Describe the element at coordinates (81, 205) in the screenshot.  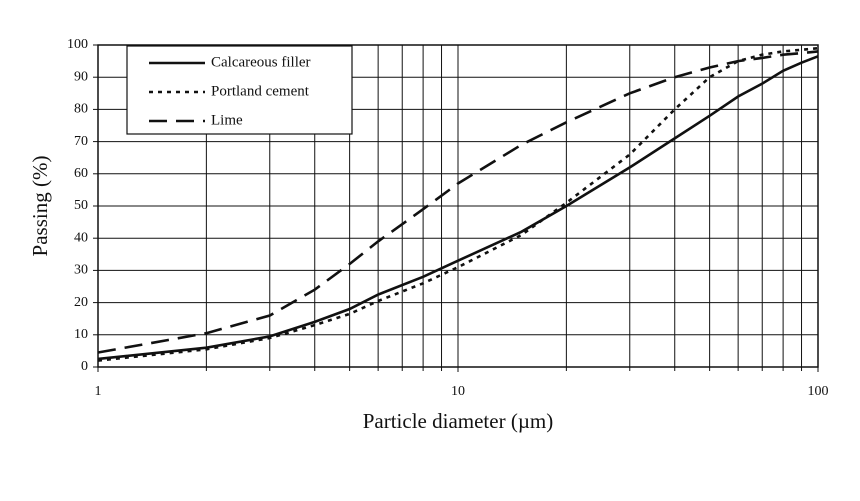
I see `y-tick-label: 50` at that location.